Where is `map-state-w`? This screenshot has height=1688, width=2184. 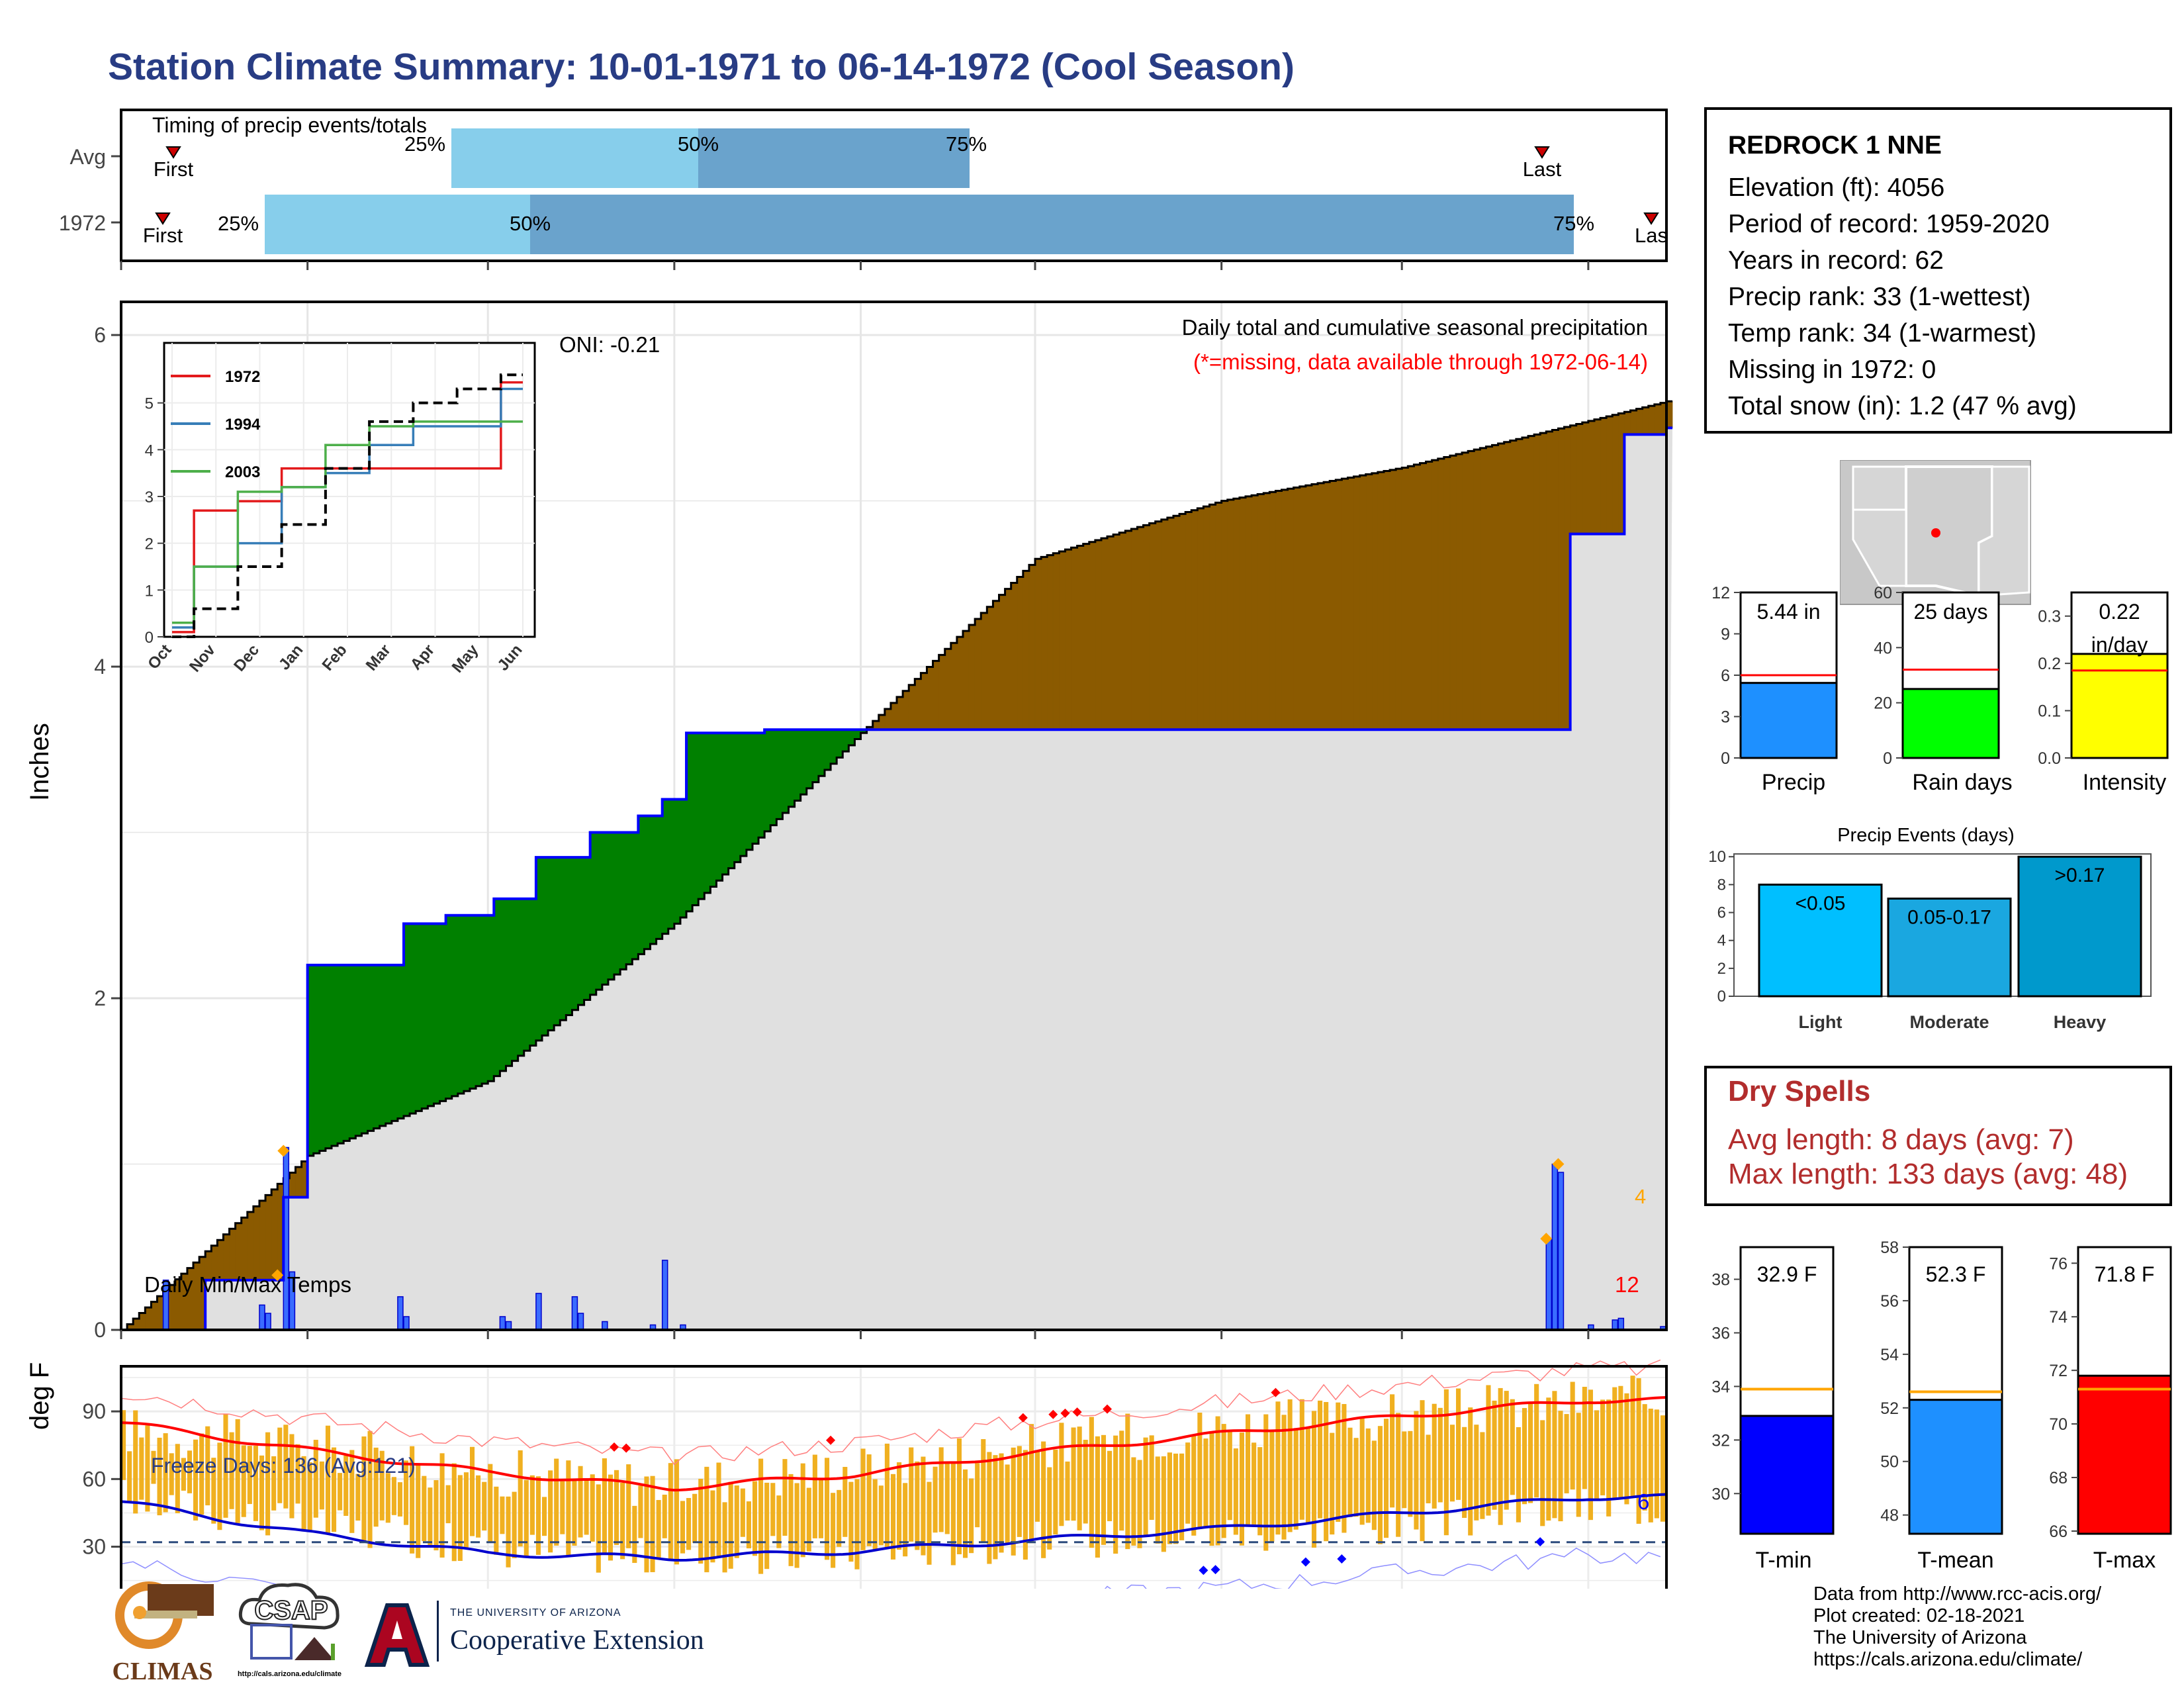 map-state-w is located at coordinates (1880, 547).